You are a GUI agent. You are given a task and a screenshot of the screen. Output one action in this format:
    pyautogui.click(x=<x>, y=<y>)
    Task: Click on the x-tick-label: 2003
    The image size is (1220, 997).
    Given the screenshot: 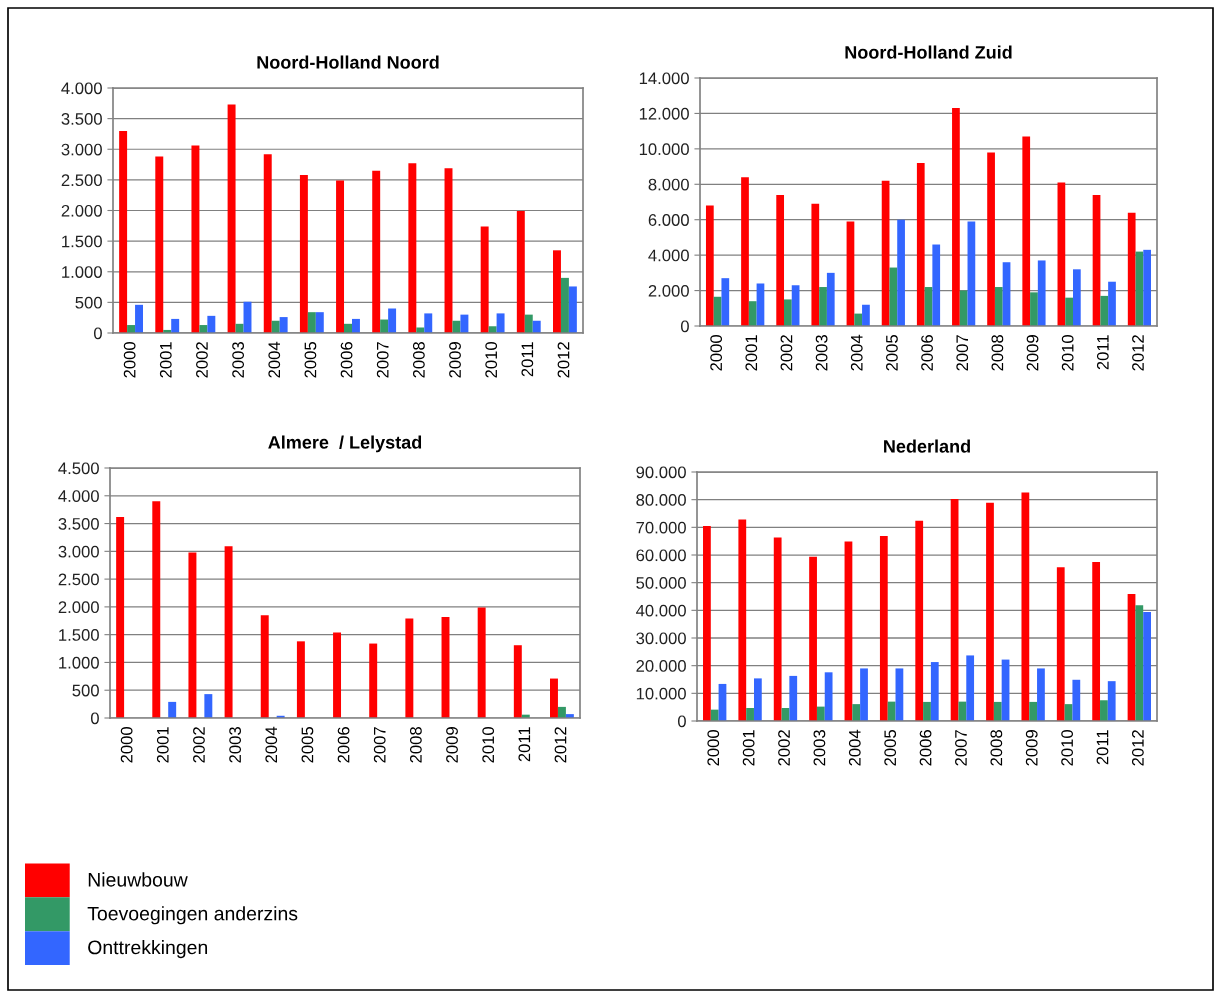 What is the action you would take?
    pyautogui.click(x=821, y=353)
    